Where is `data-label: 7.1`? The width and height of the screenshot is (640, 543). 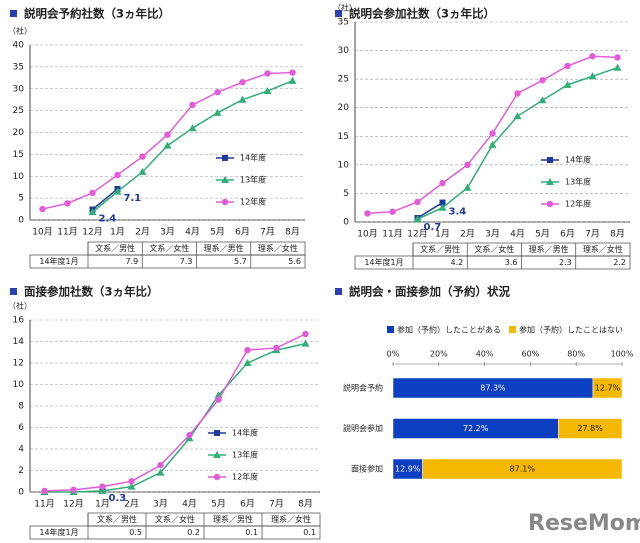 data-label: 7.1 is located at coordinates (133, 198).